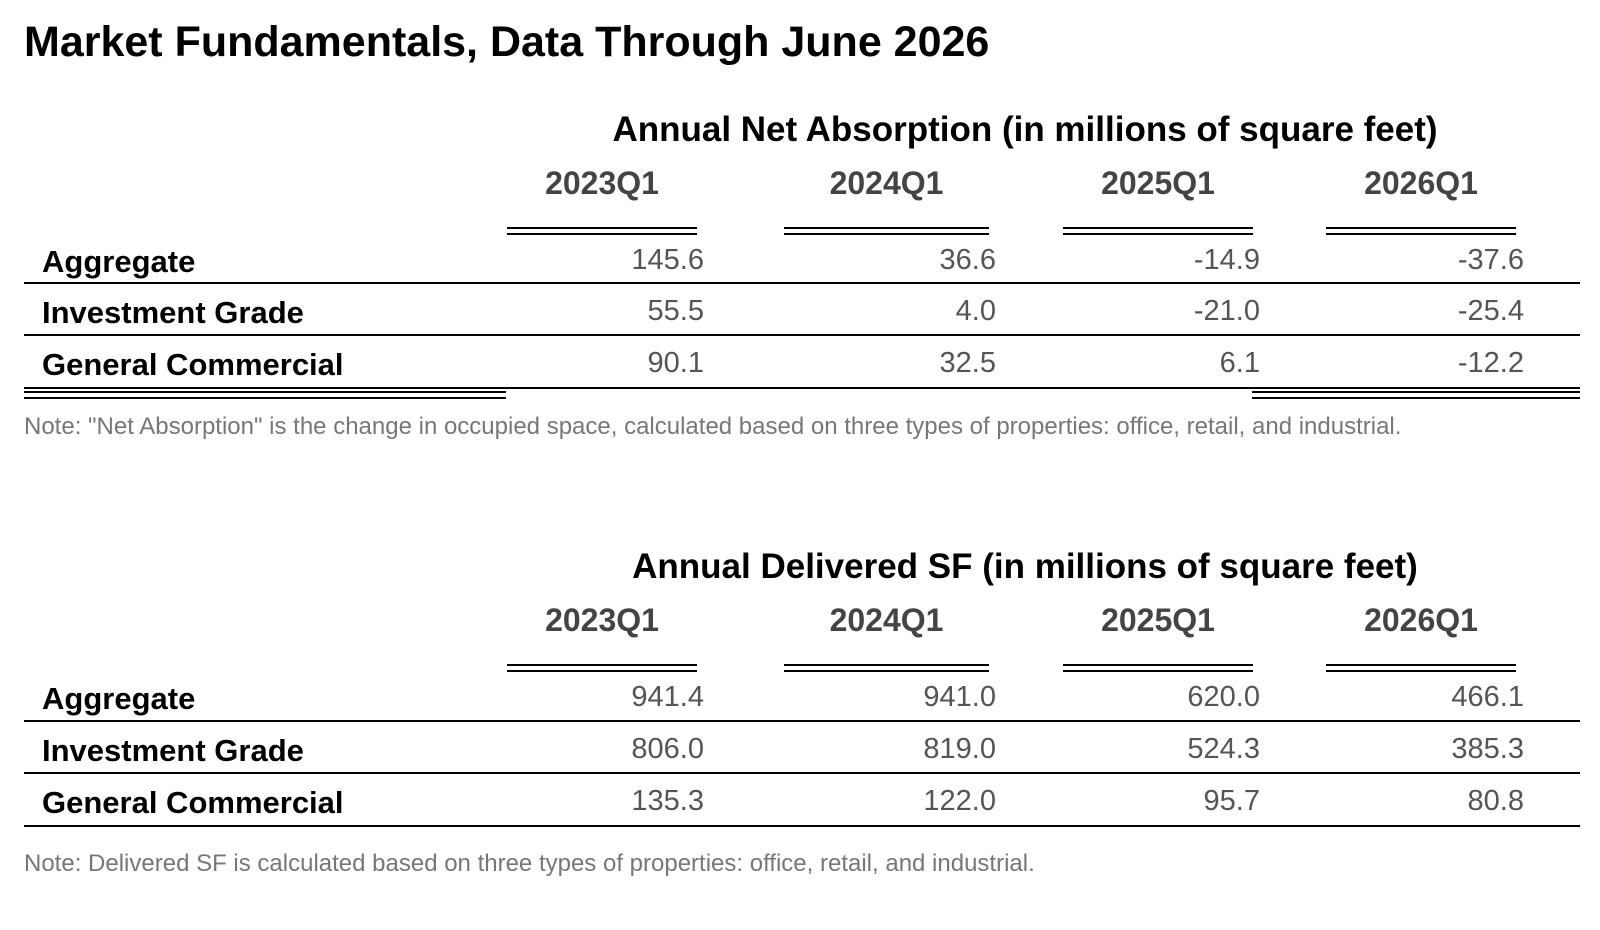 This screenshot has height=930, width=1600. I want to click on table-cell: 466.1, so click(1487, 697).